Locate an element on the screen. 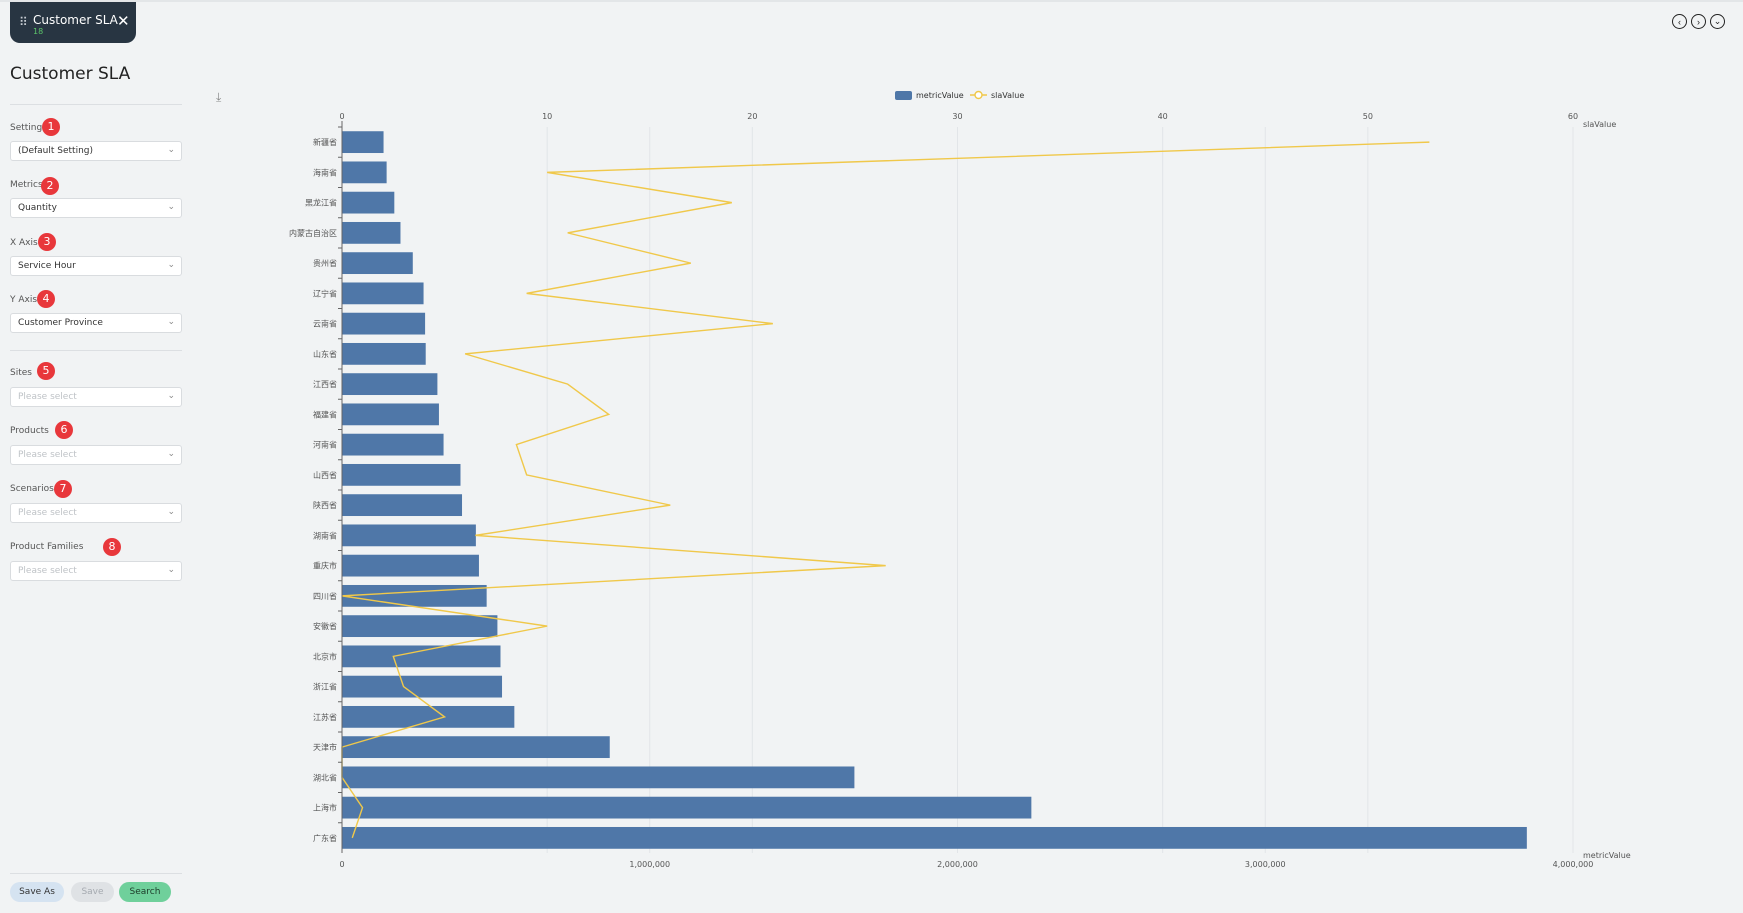 The image size is (1743, 913). legend-label-sla: slaValue is located at coordinates (1007, 95).